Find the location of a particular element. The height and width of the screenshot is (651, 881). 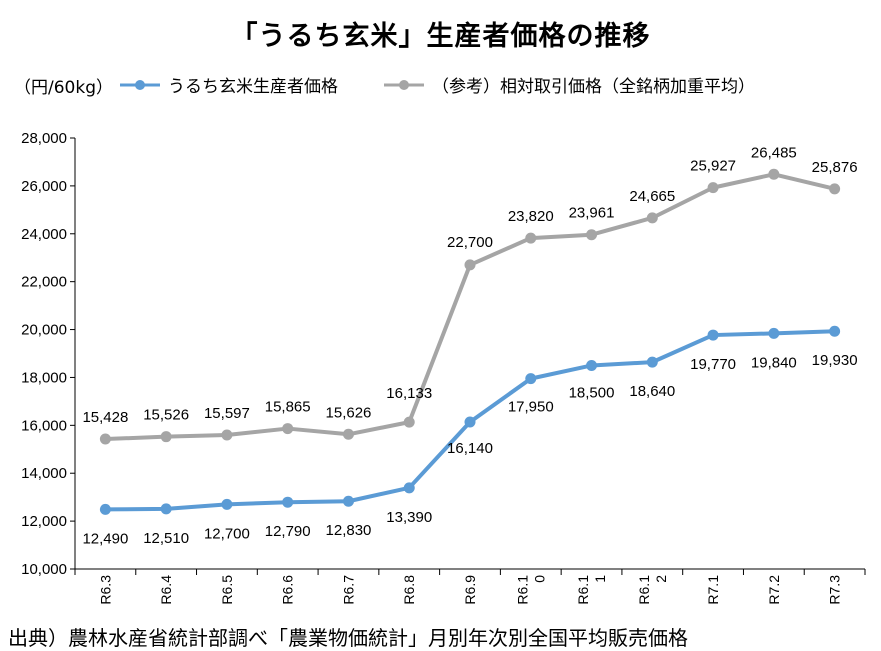

x-tick-label: R6.4 is located at coordinates (166, 590).